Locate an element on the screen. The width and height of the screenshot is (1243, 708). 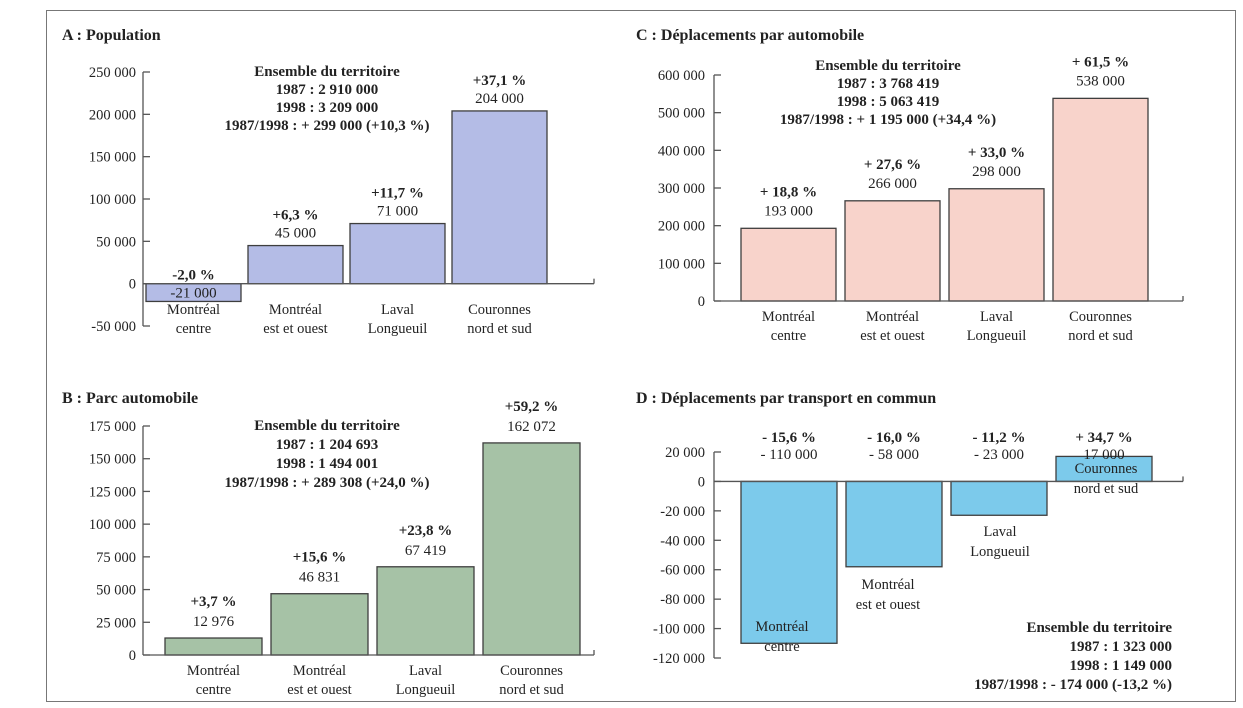
pct-label: + 18,8 % is located at coordinates (788, 192).